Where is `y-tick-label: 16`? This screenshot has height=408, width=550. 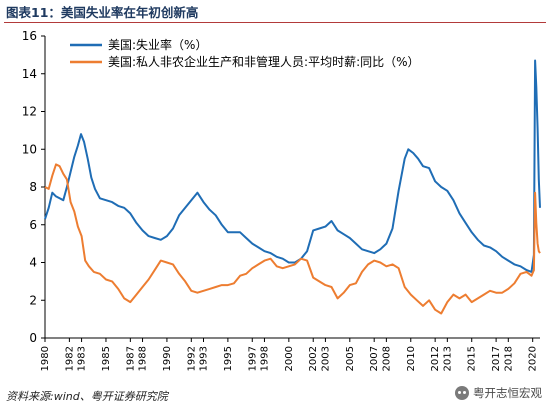
y-tick-label: 16 is located at coordinates (29, 36).